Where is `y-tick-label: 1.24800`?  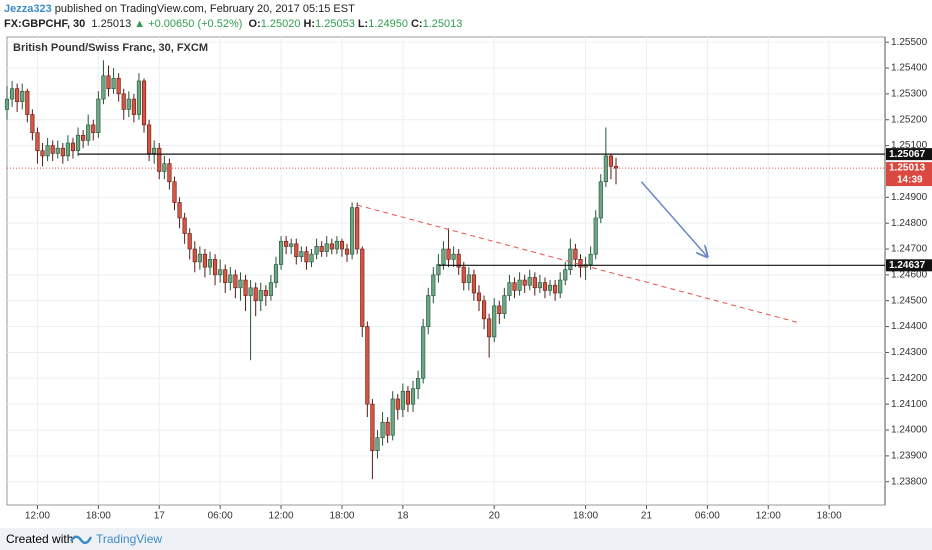
y-tick-label: 1.24800 is located at coordinates (909, 223).